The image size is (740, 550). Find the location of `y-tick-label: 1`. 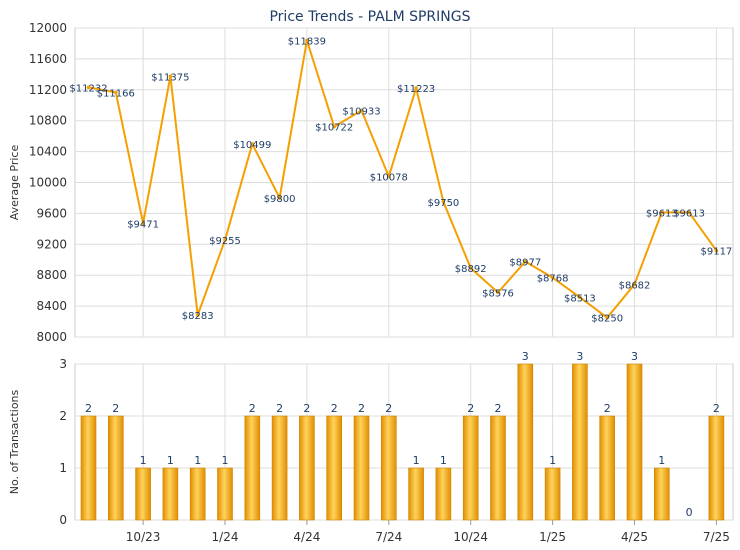

y-tick-label: 1 is located at coordinates (63, 468).